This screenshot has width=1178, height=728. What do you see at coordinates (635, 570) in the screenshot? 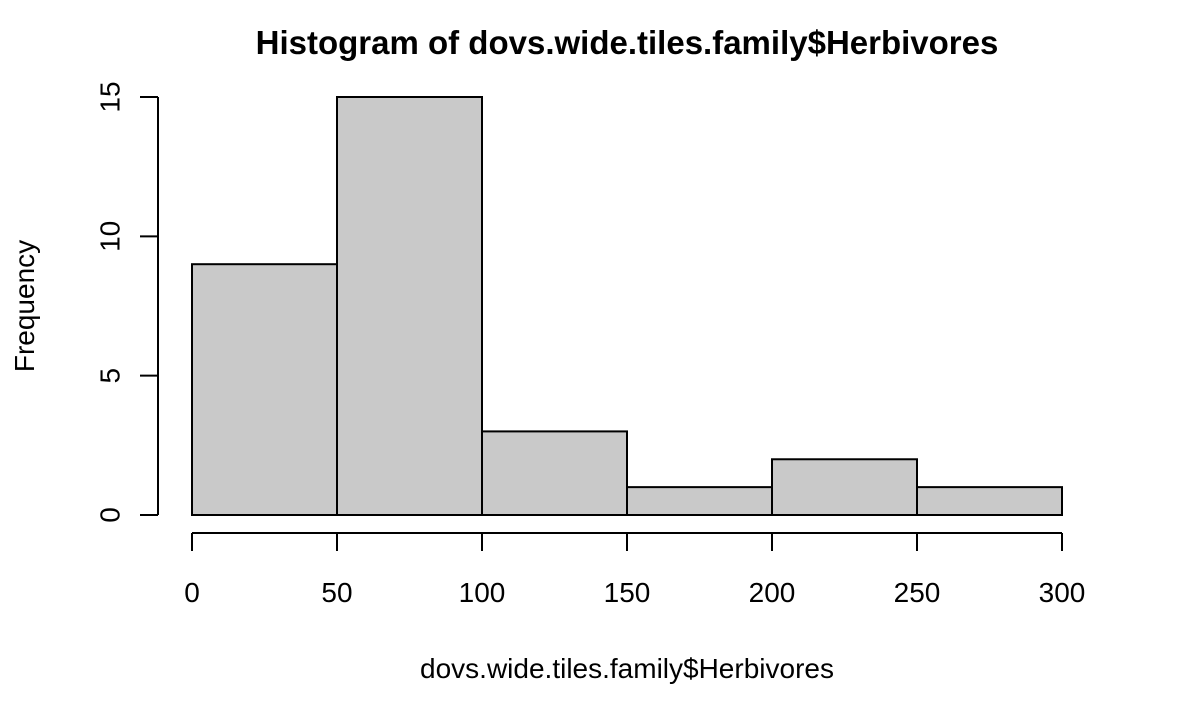
I see `x-axis: 0 50 100 150 200 250 300` at bounding box center [635, 570].